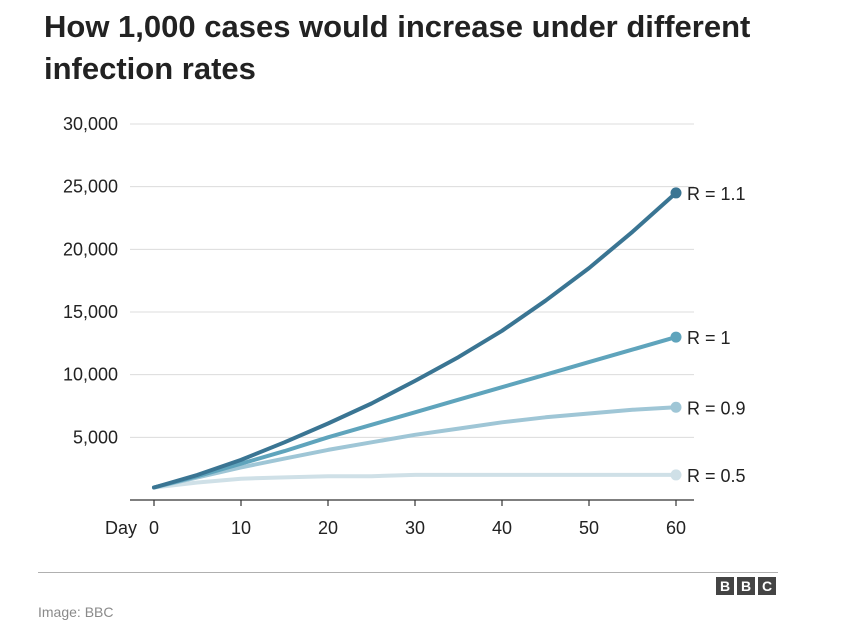  I want to click on y-tick-label: 25,000, so click(90, 187).